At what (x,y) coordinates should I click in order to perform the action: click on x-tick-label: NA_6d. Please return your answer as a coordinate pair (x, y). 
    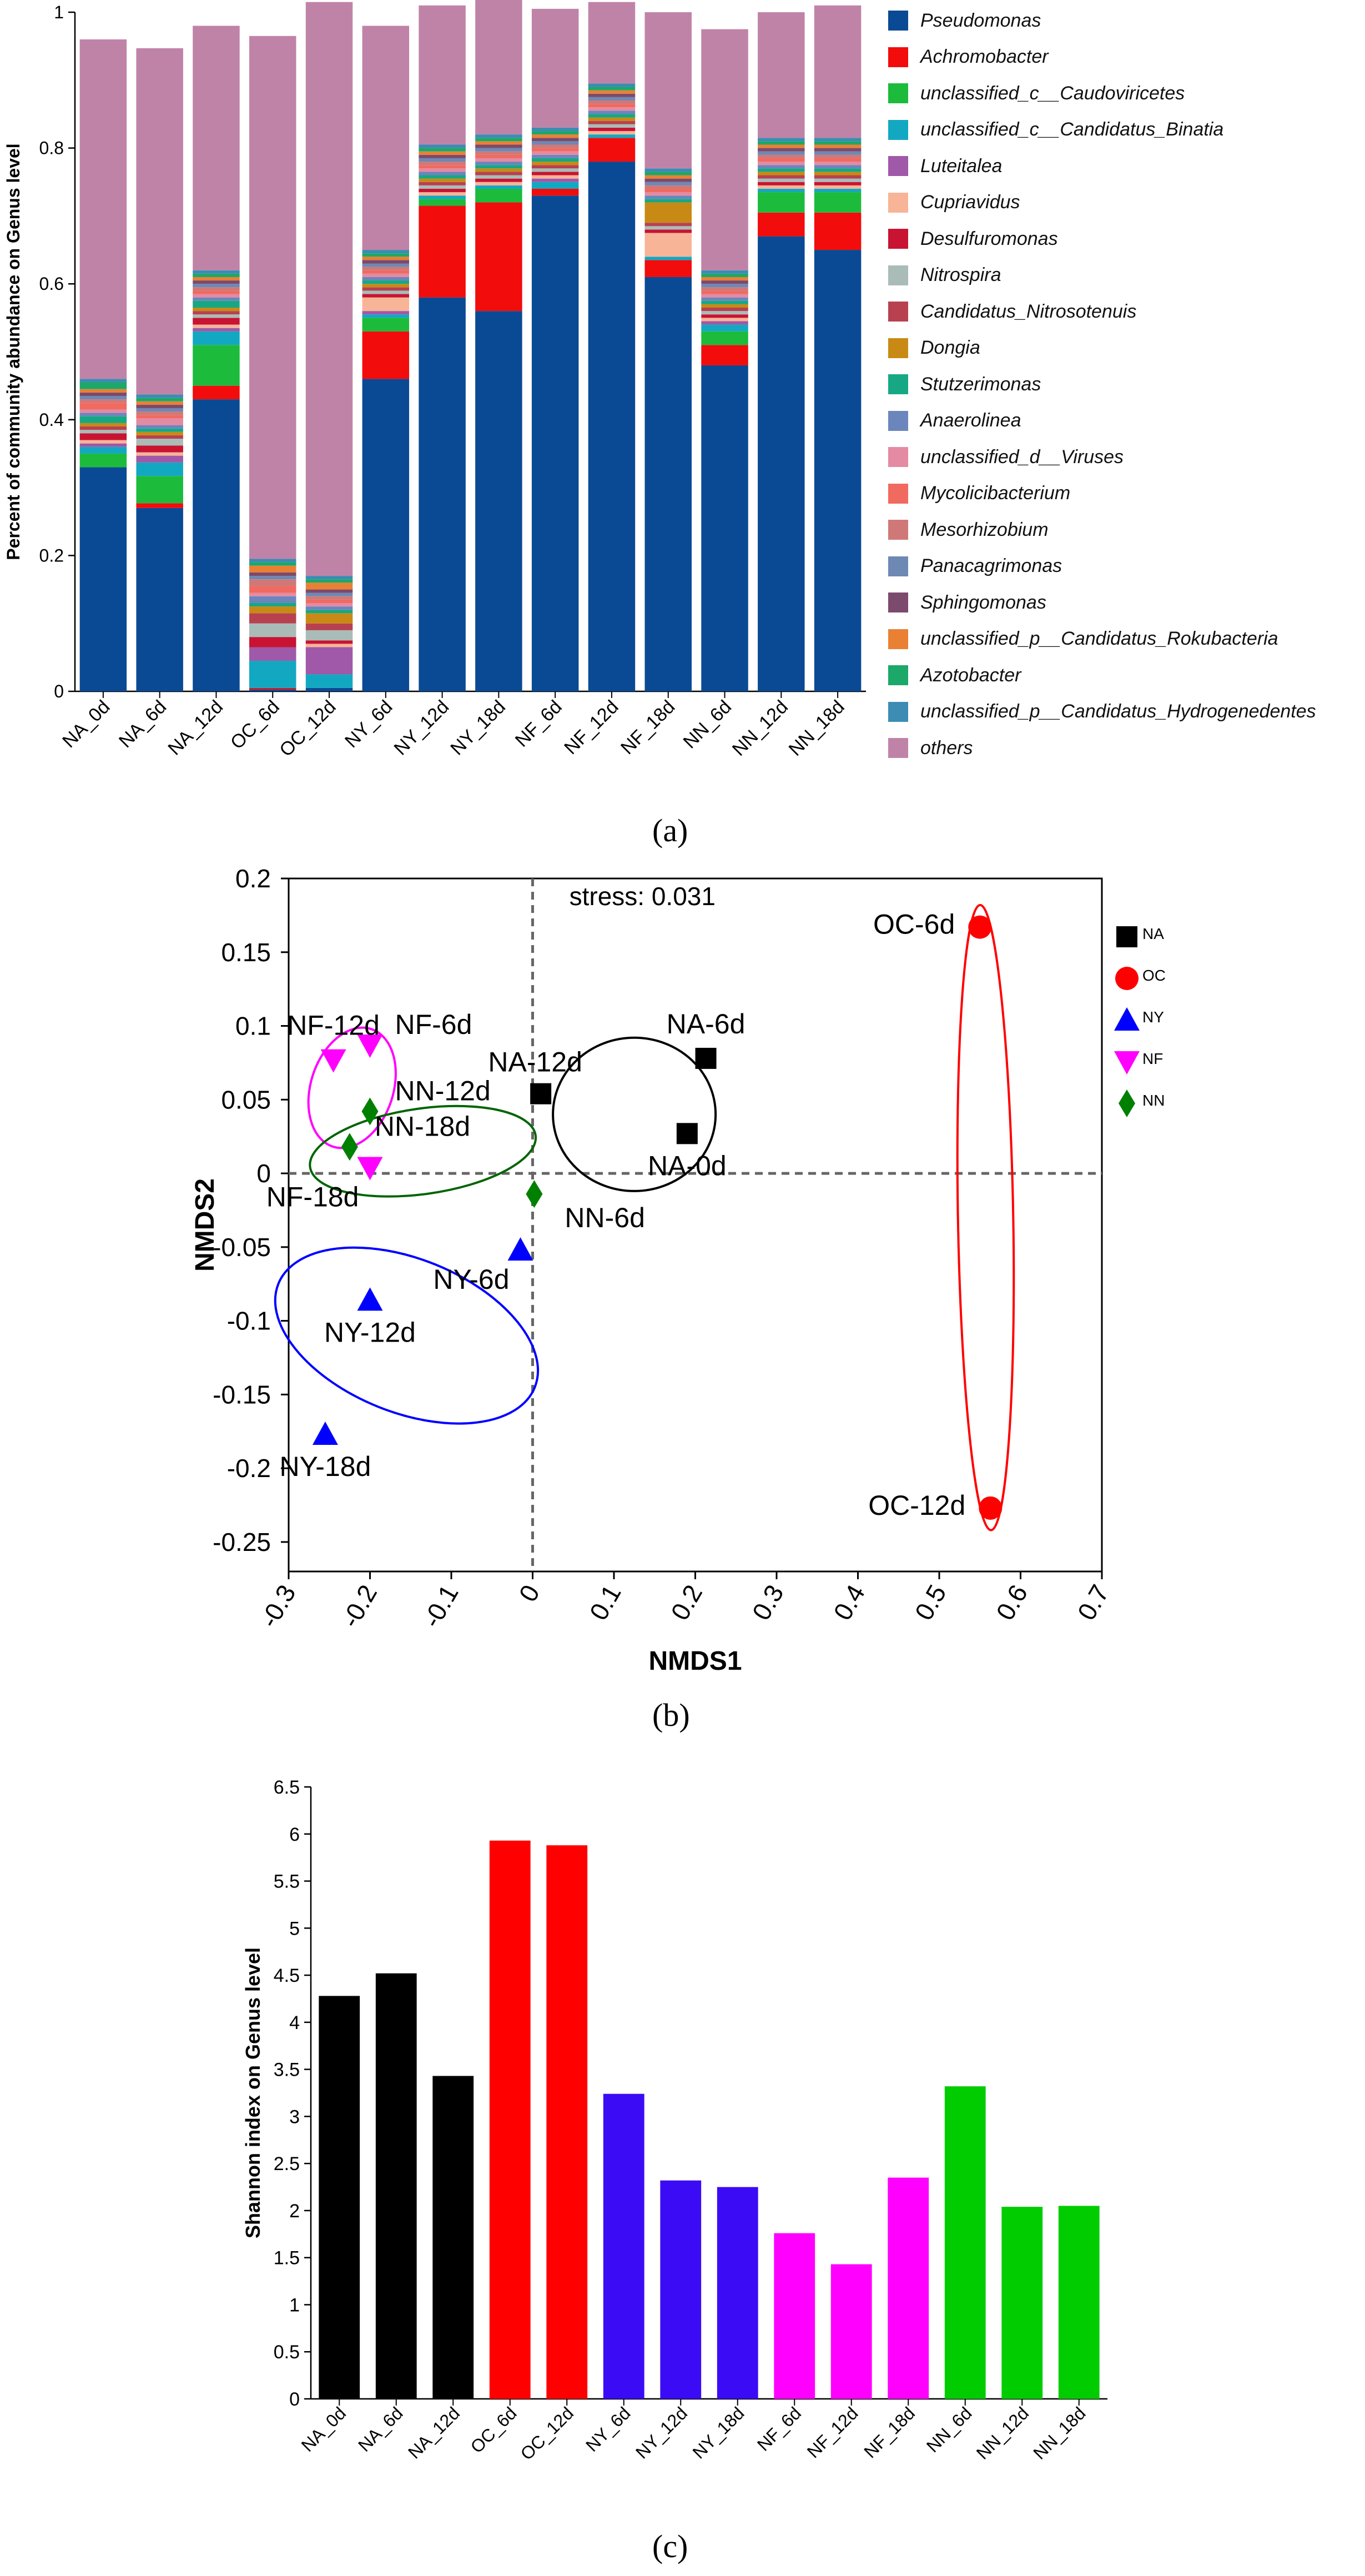
    Looking at the image, I should click on (143, 724).